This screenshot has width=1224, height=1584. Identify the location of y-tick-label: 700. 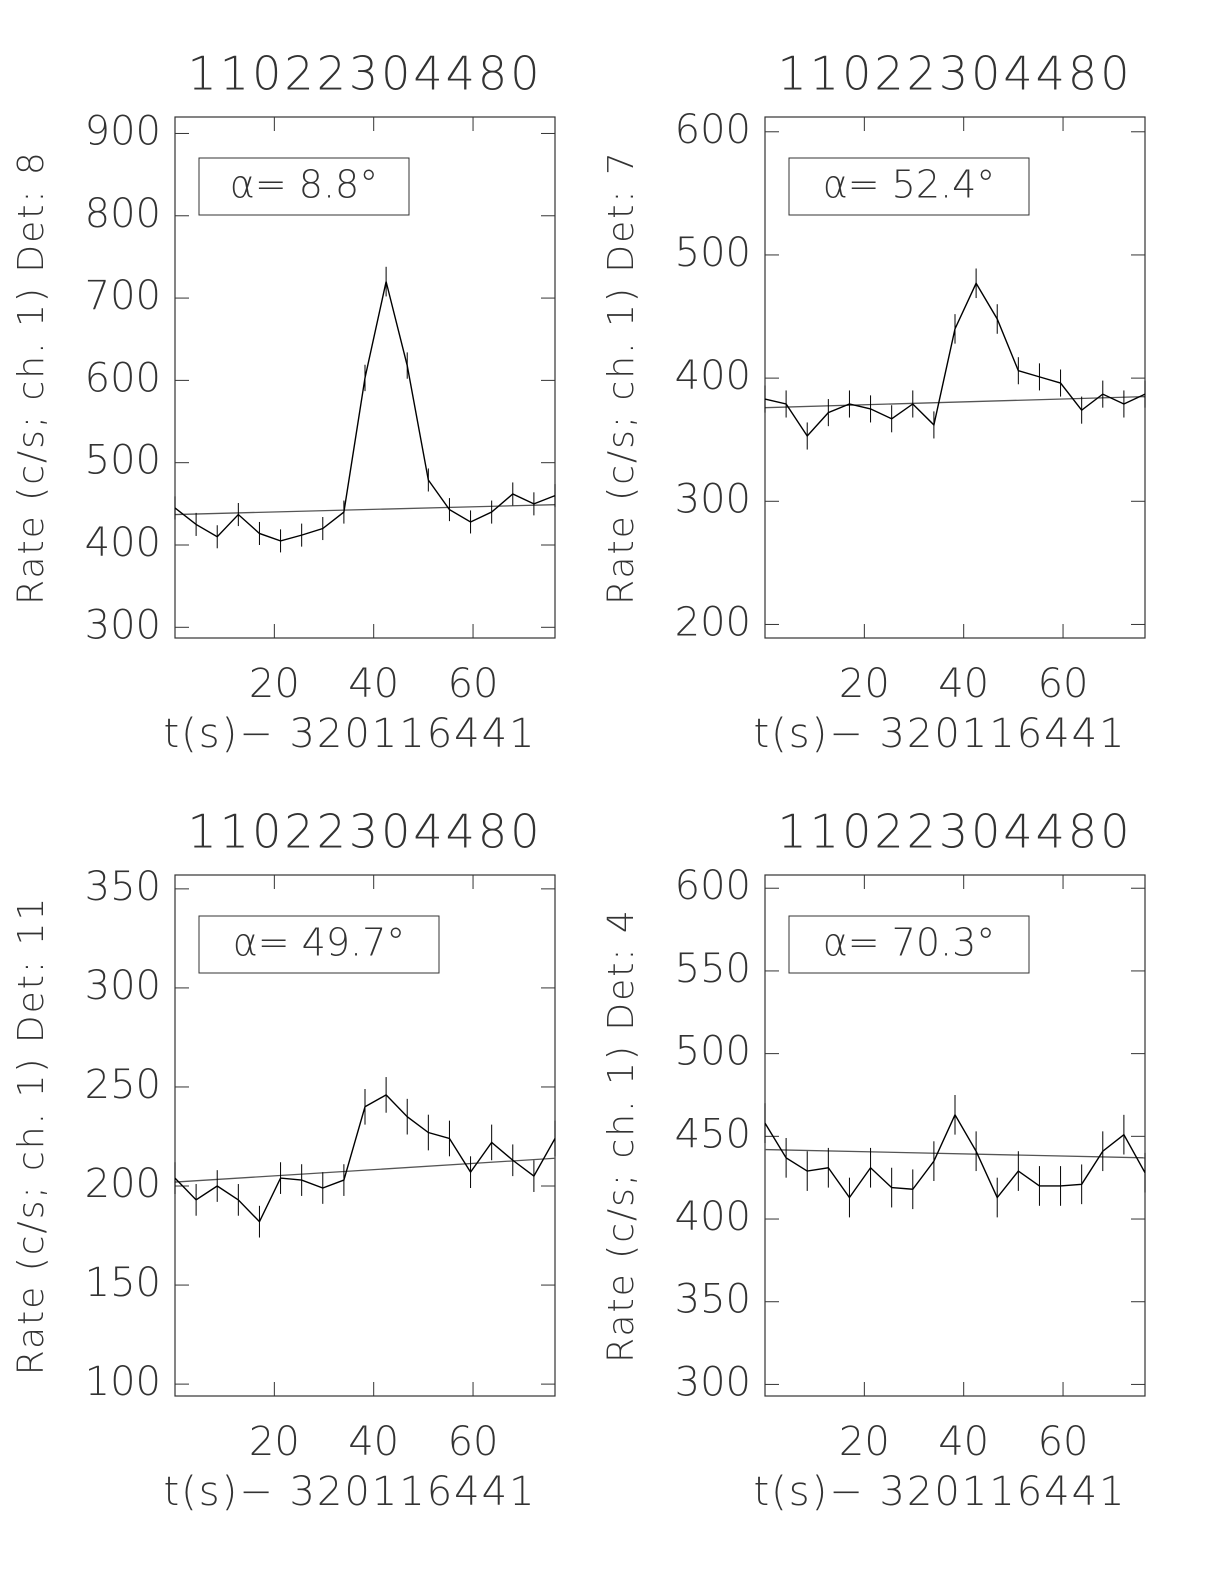
(123, 296).